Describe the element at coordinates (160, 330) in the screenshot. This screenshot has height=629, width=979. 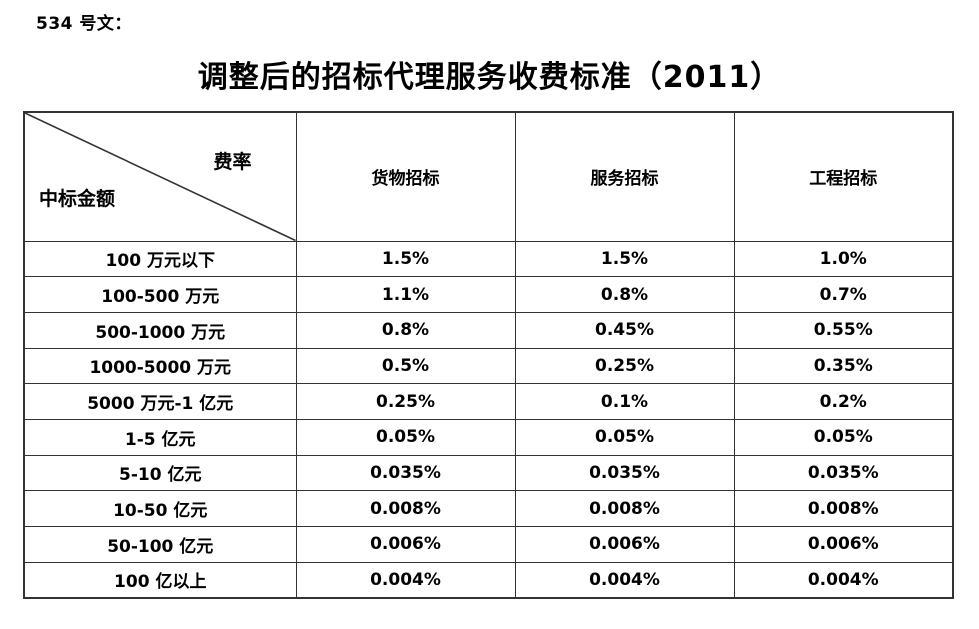
I see `row-label: 500-1000 万元` at that location.